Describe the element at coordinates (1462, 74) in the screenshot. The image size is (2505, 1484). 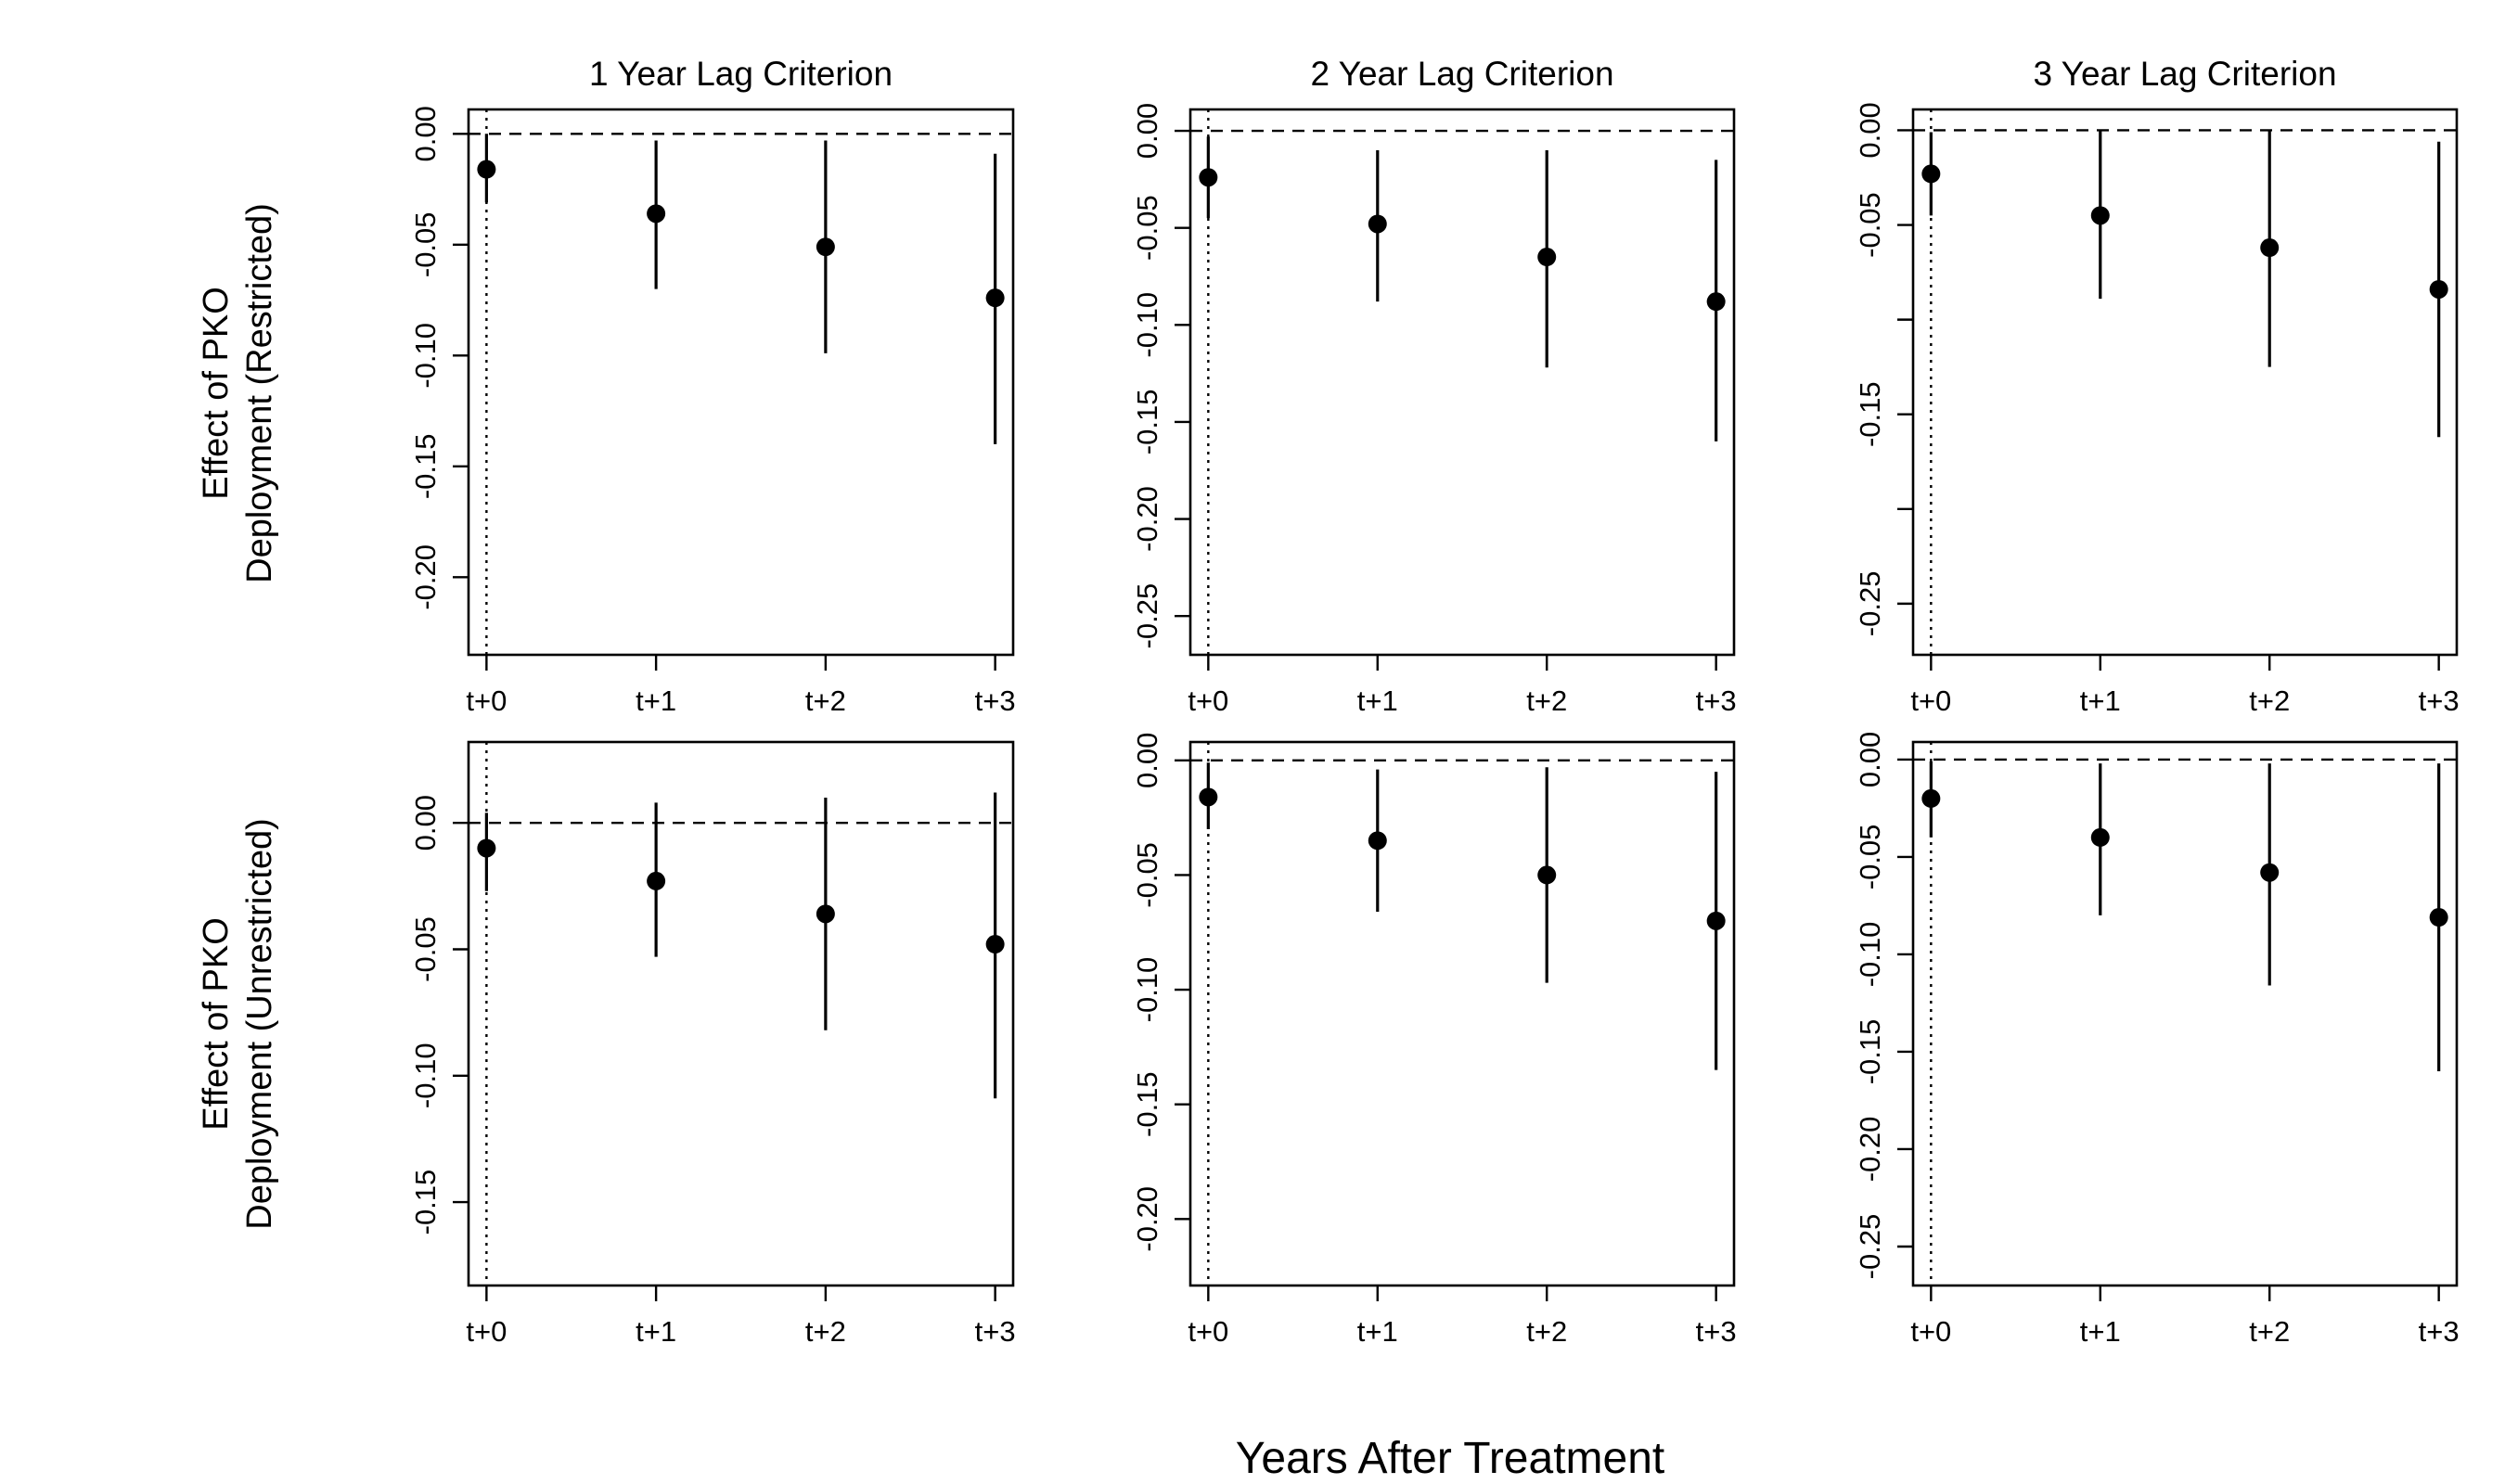
I see `panel-title: 2 Year Lag Criterion` at that location.